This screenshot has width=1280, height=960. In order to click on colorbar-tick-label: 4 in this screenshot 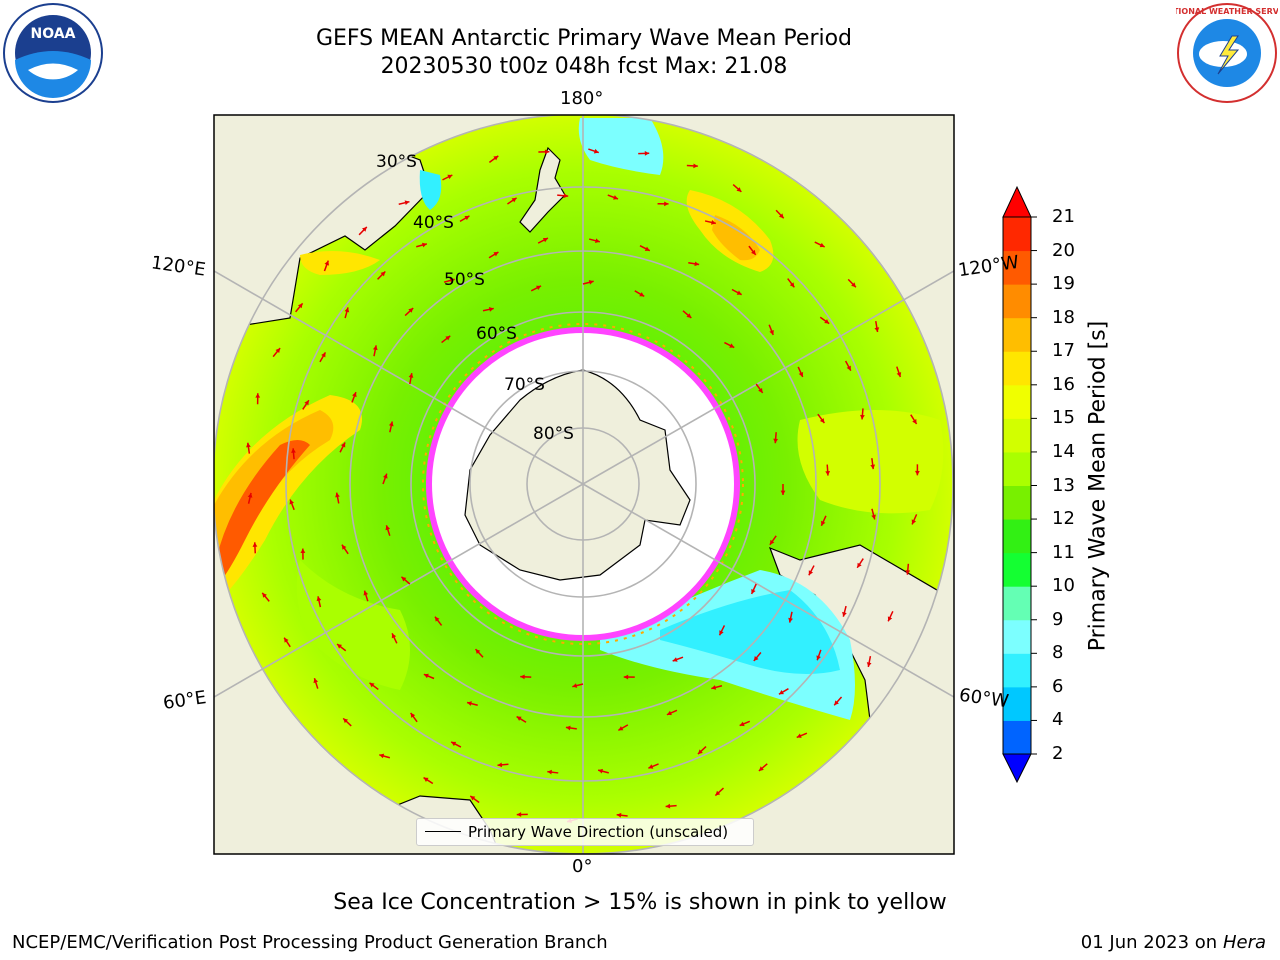, I will do `click(1058, 720)`.